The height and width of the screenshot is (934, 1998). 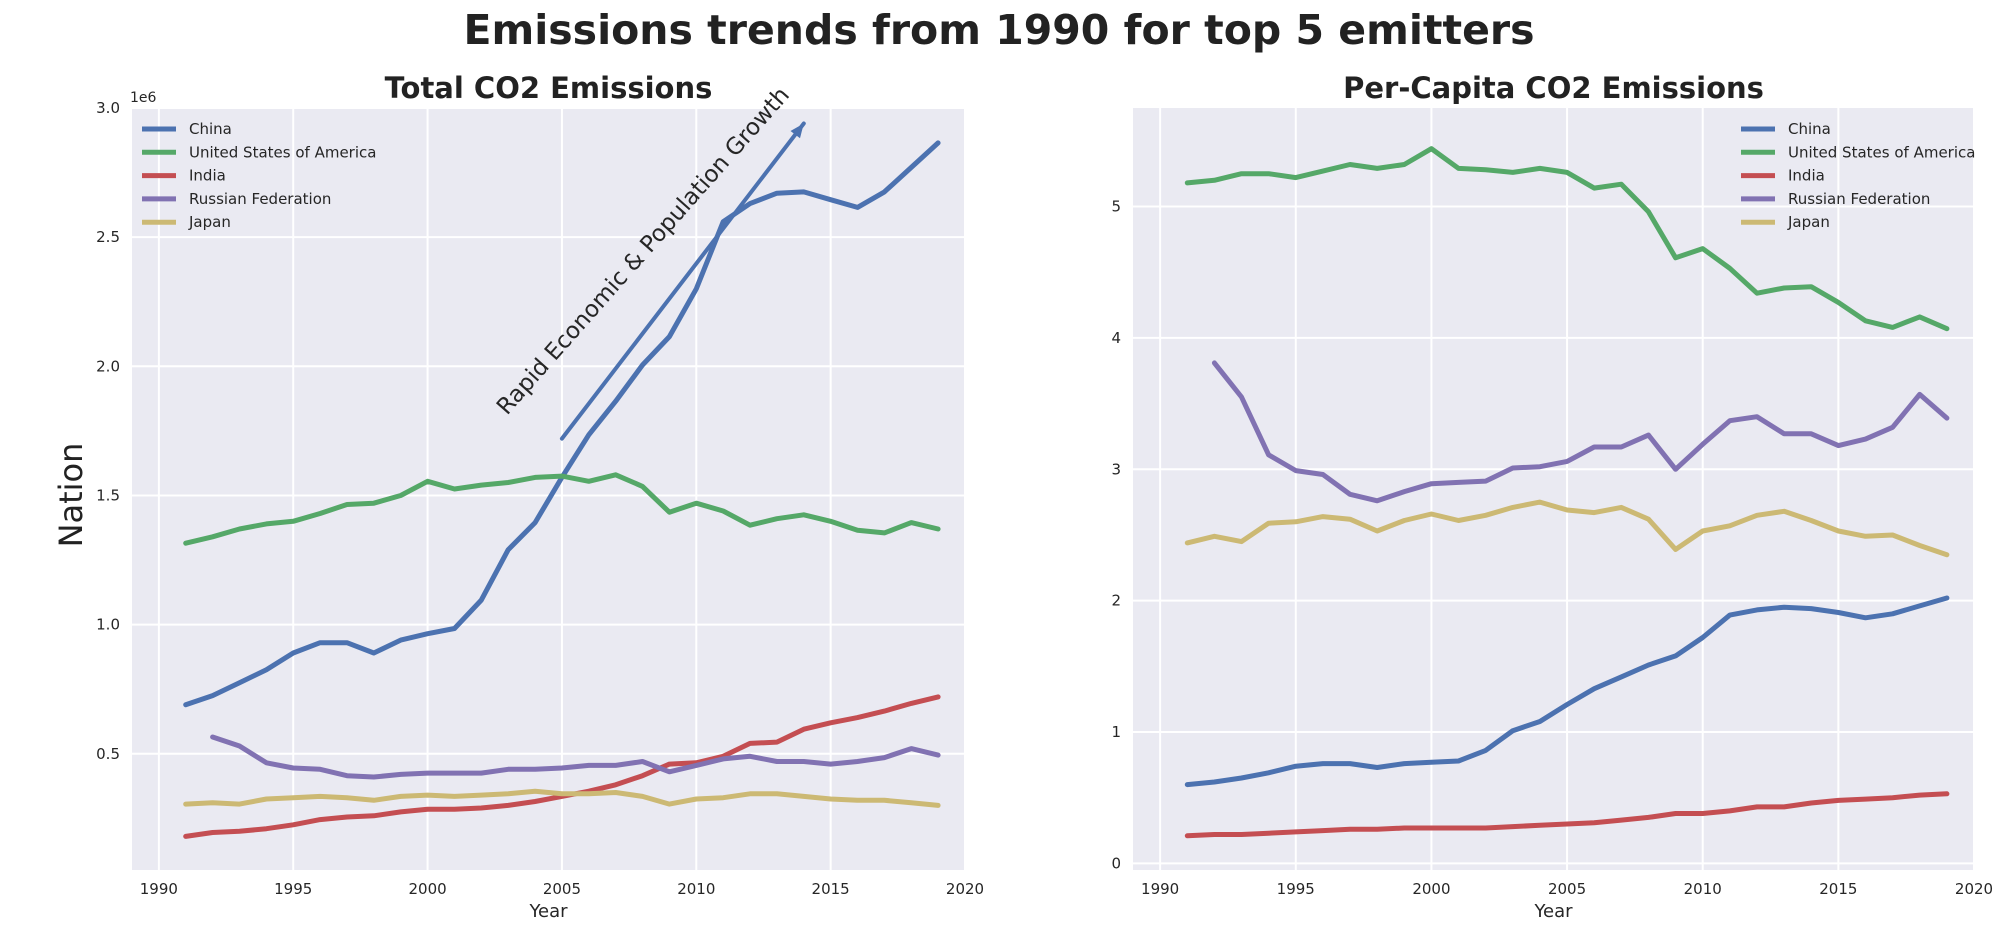 What do you see at coordinates (797, 131) in the screenshot?
I see `annotation-arrow-head` at bounding box center [797, 131].